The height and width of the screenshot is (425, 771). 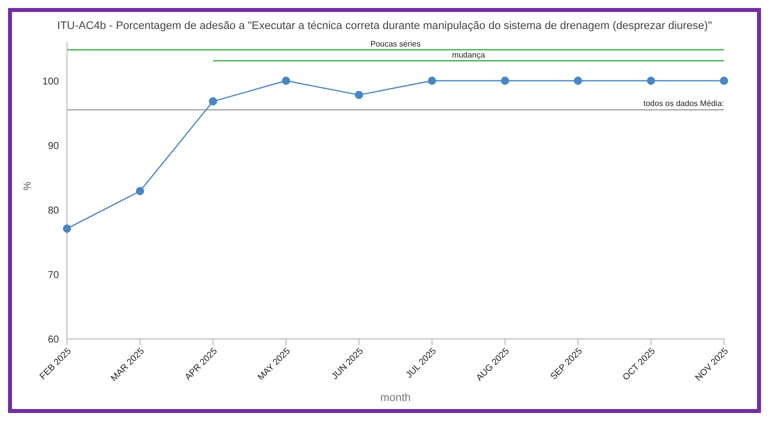 What do you see at coordinates (395, 44) in the screenshot?
I see `series-label: Poucas séries` at bounding box center [395, 44].